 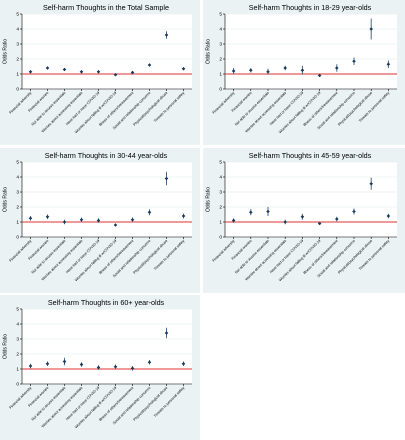 I want to click on chart-title: Self-harm Thoughts in 60+ year-olds, so click(x=106, y=302).